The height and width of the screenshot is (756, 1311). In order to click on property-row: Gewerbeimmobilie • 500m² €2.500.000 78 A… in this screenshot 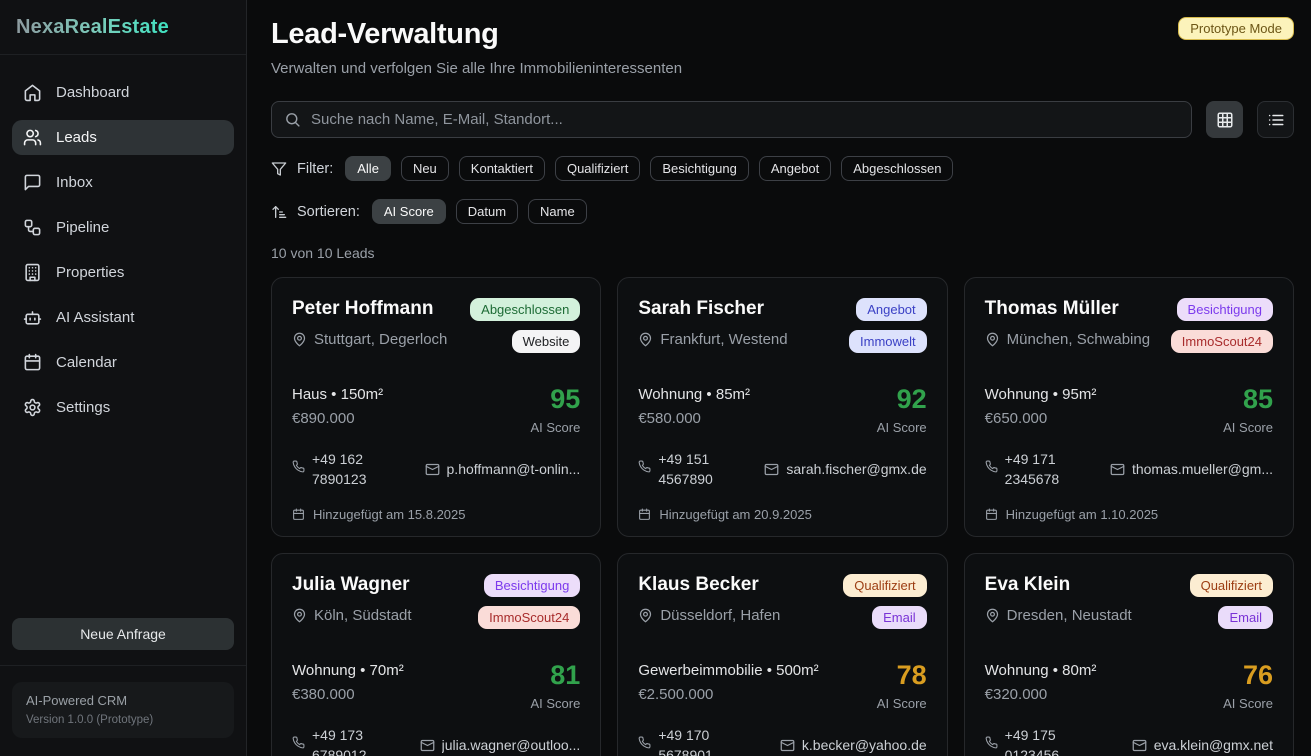, I will do `click(782, 687)`.